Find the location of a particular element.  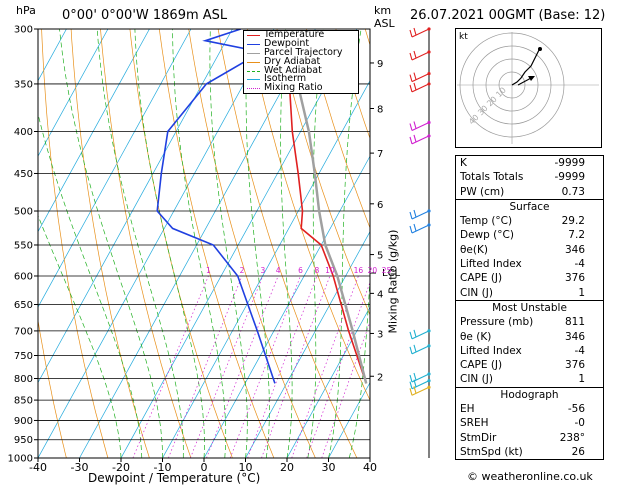

altitude-km-tick-label: 4 is located at coordinates (380, 294).